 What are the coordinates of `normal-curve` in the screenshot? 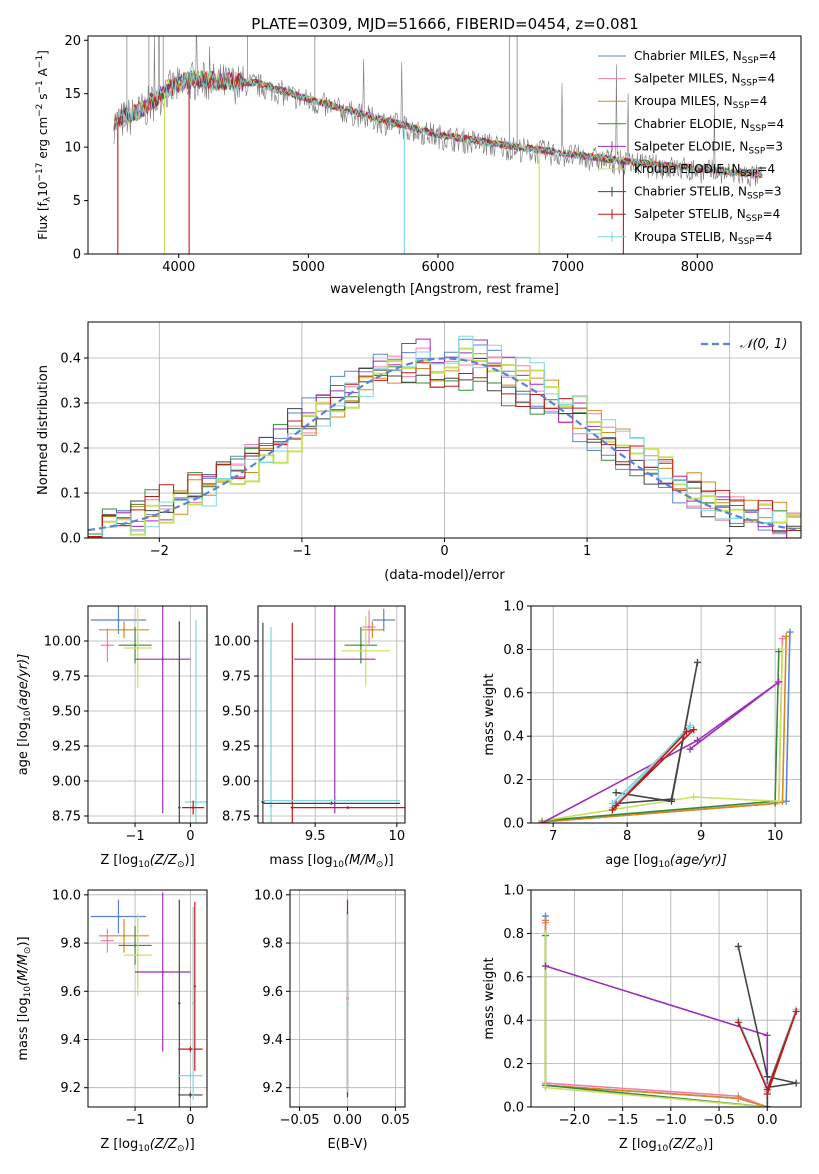 It's located at (443, 444).